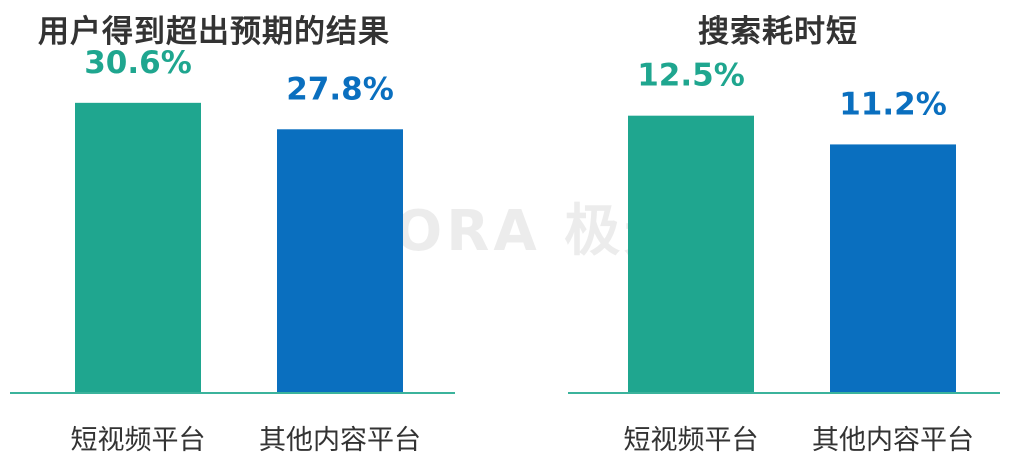  What do you see at coordinates (214, 32) in the screenshot?
I see `chart-title: 用户得到超出预期的结果` at bounding box center [214, 32].